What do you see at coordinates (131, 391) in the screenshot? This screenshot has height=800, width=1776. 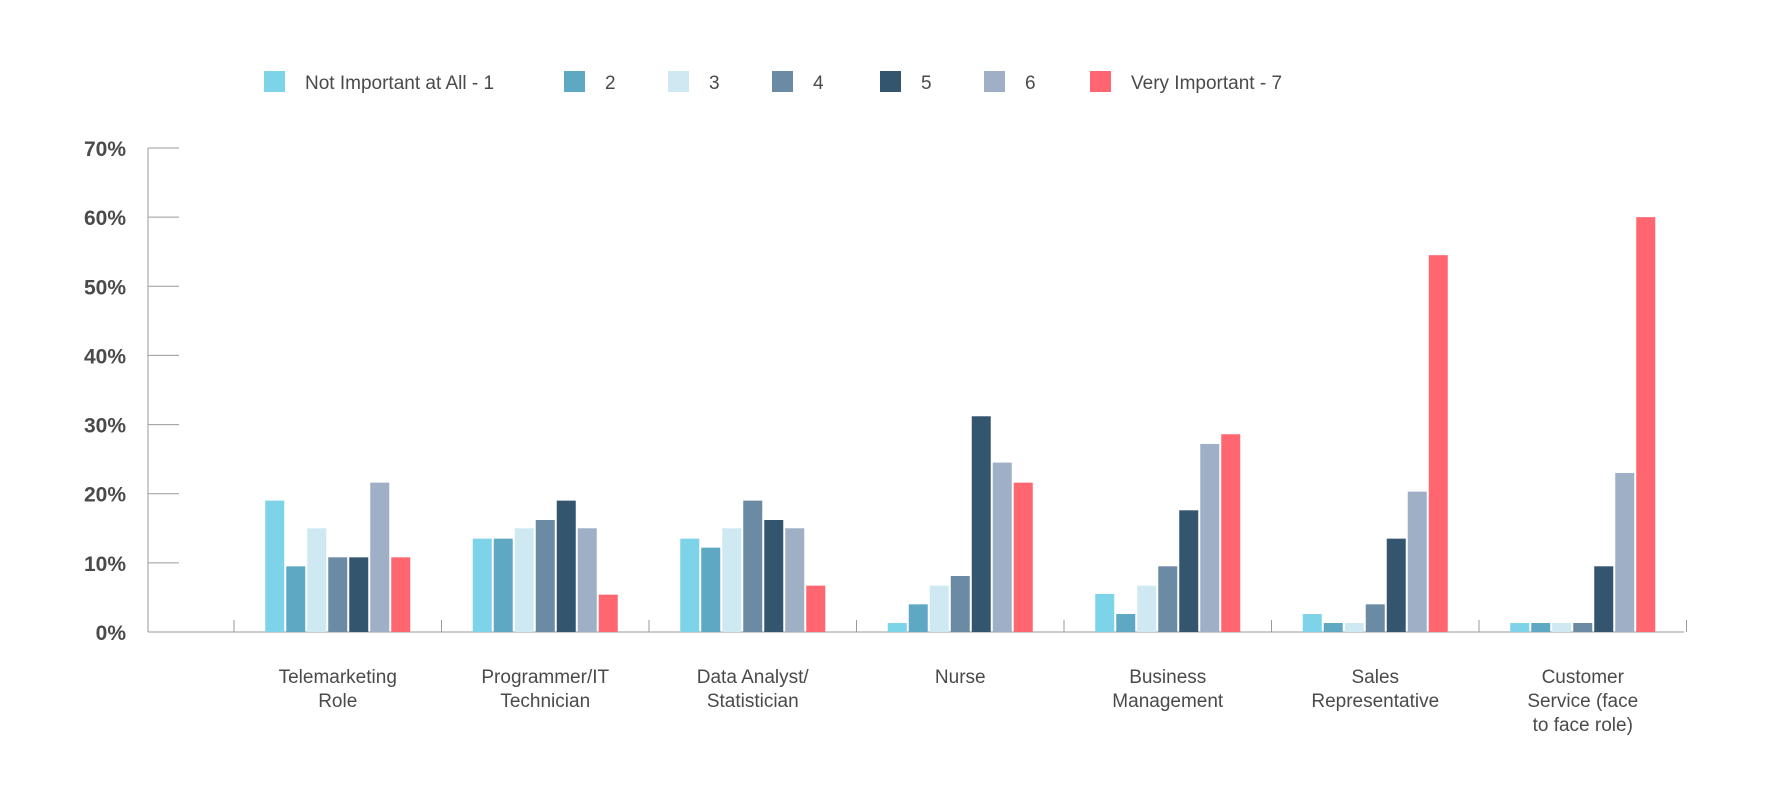 I see `y-axis: 0% 10% 20% 30% 40% 50% 60% 70%` at bounding box center [131, 391].